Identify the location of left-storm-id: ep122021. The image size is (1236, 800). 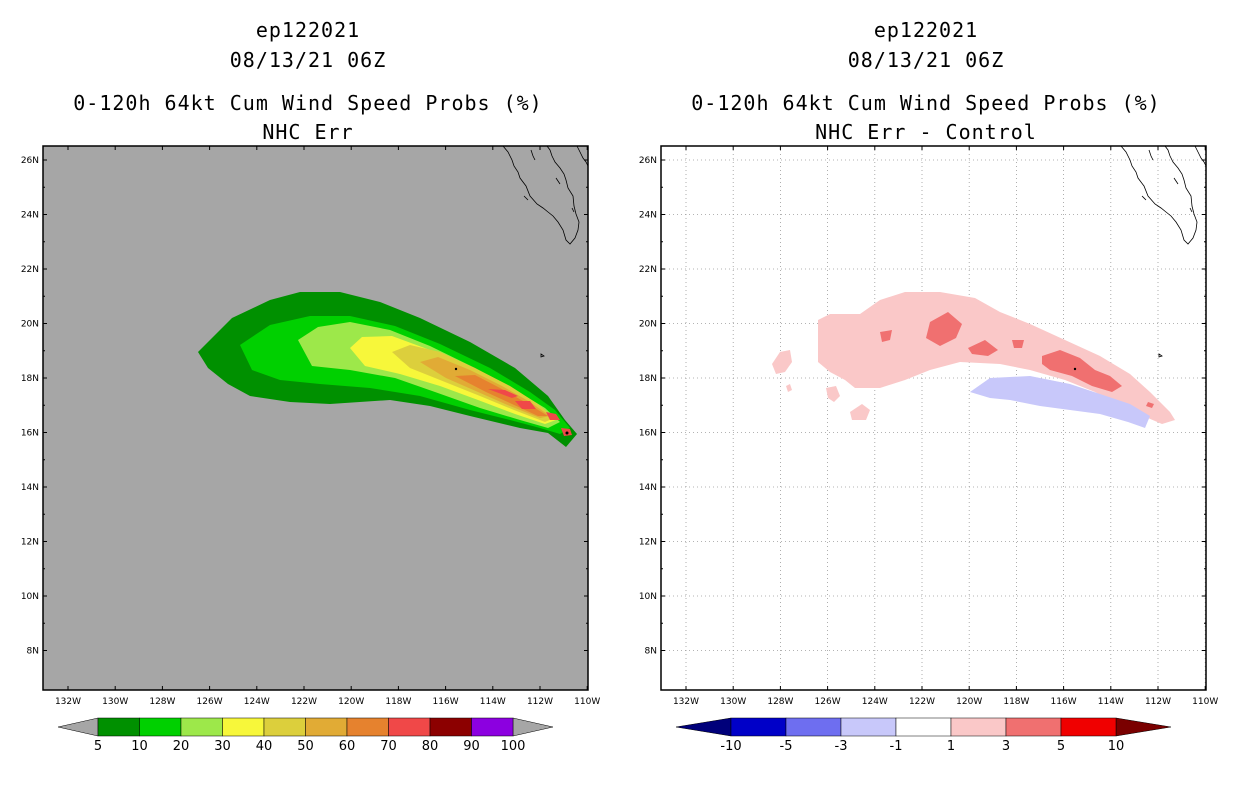
(308, 30).